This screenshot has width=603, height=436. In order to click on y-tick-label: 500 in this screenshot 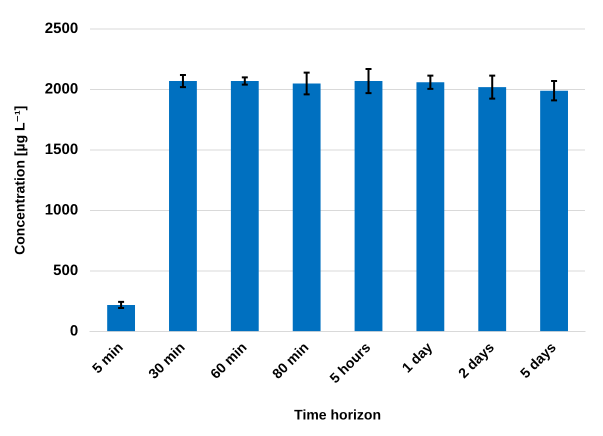, I will do `click(65, 271)`.